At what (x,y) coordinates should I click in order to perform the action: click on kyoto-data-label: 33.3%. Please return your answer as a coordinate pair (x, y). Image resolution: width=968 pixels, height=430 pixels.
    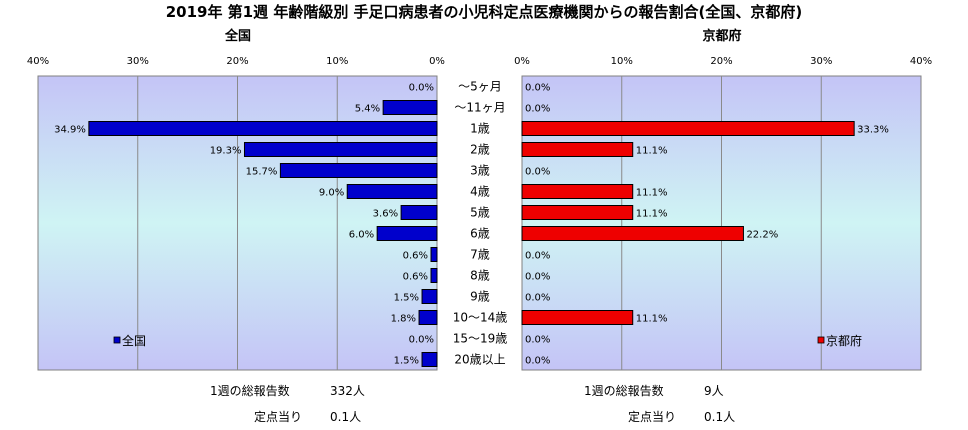
    Looking at the image, I should click on (873, 130).